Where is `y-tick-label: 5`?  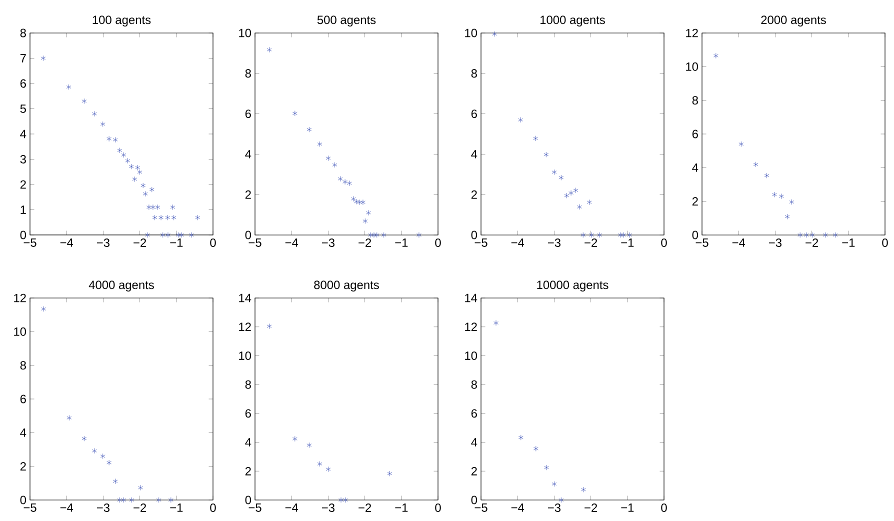
y-tick-label: 5 is located at coordinates (23, 108).